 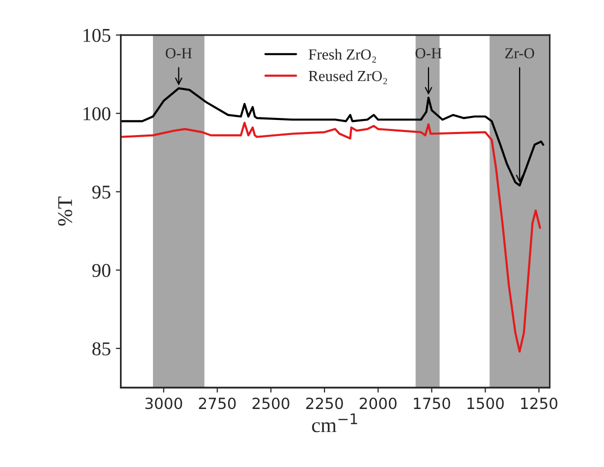 I want to click on x-axis-title: cm$^{−1}$, so click(x=335, y=422).